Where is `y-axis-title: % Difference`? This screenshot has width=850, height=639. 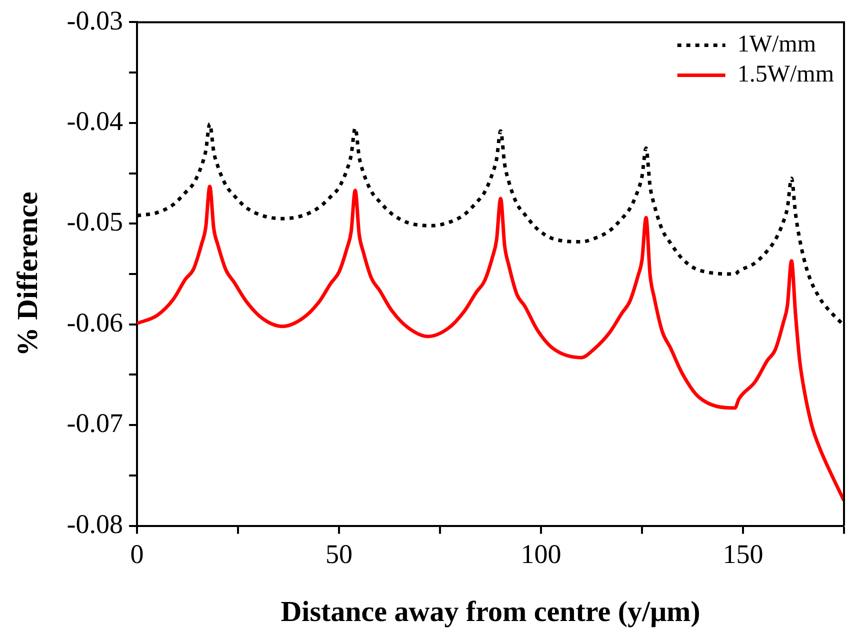
y-axis-title: % Difference is located at coordinates (28, 274).